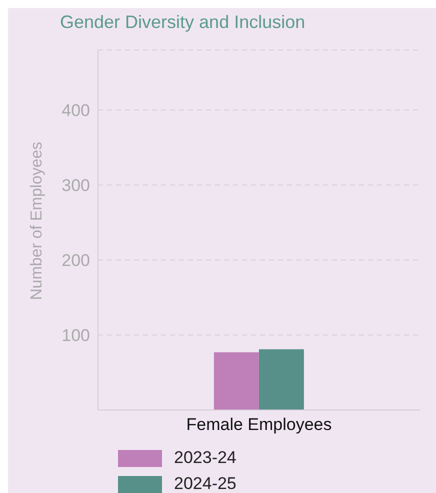 The width and height of the screenshot is (436, 493). I want to click on y-tick-label: 200, so click(76, 260).